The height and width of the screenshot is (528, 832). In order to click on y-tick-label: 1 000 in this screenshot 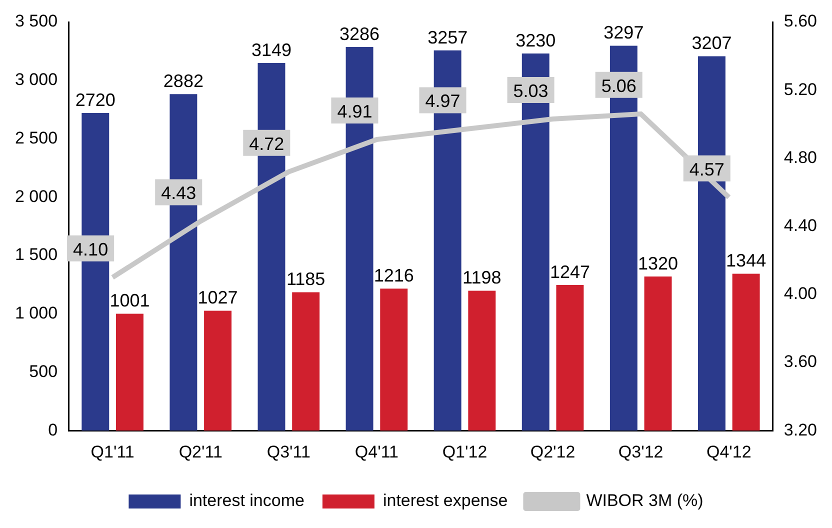, I will do `click(36, 313)`.